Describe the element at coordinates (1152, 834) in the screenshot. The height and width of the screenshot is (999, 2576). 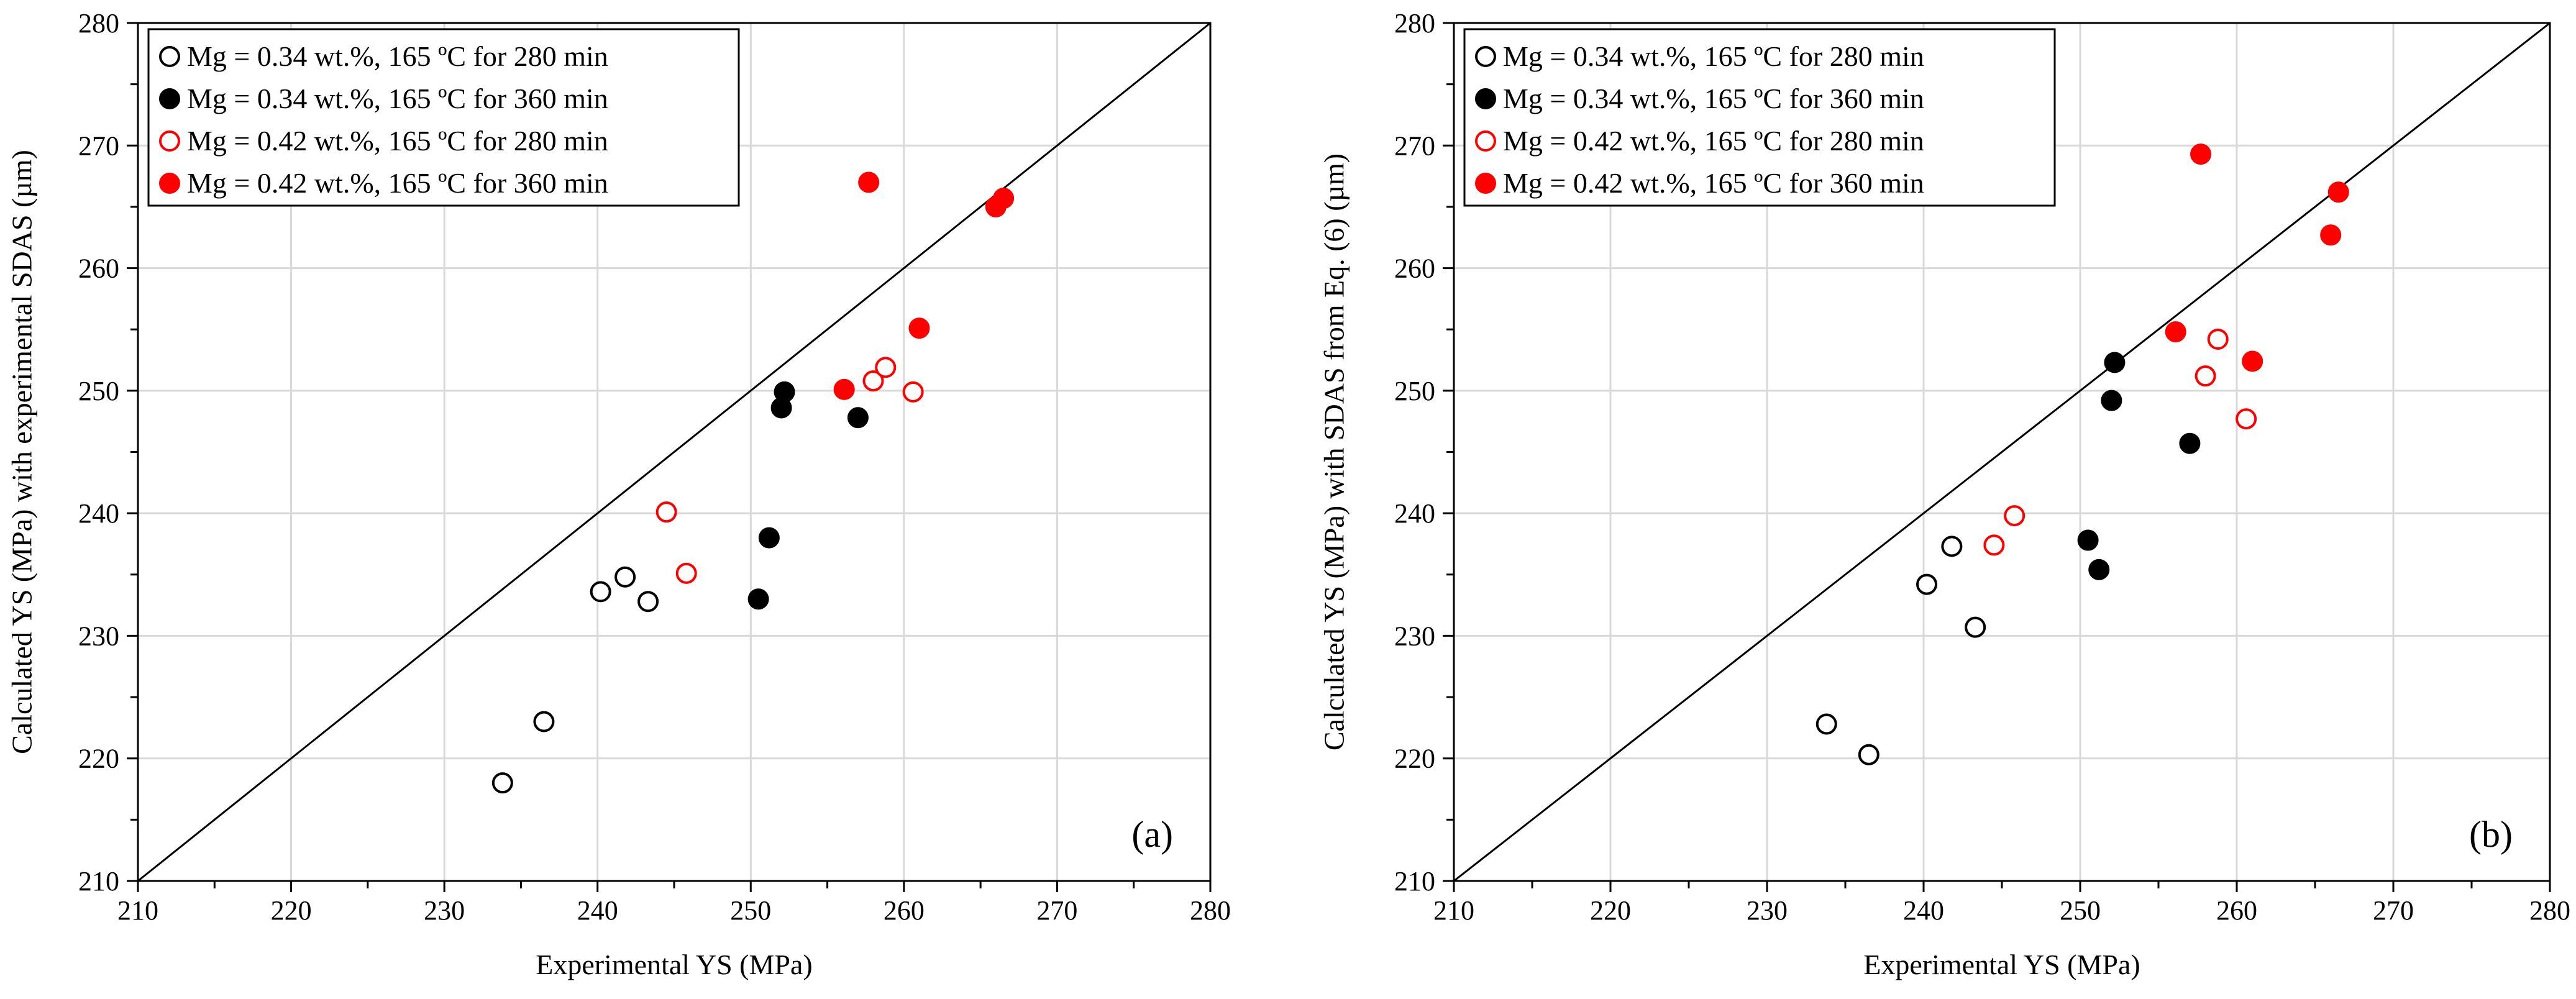
I see `panel-label: (a)` at that location.